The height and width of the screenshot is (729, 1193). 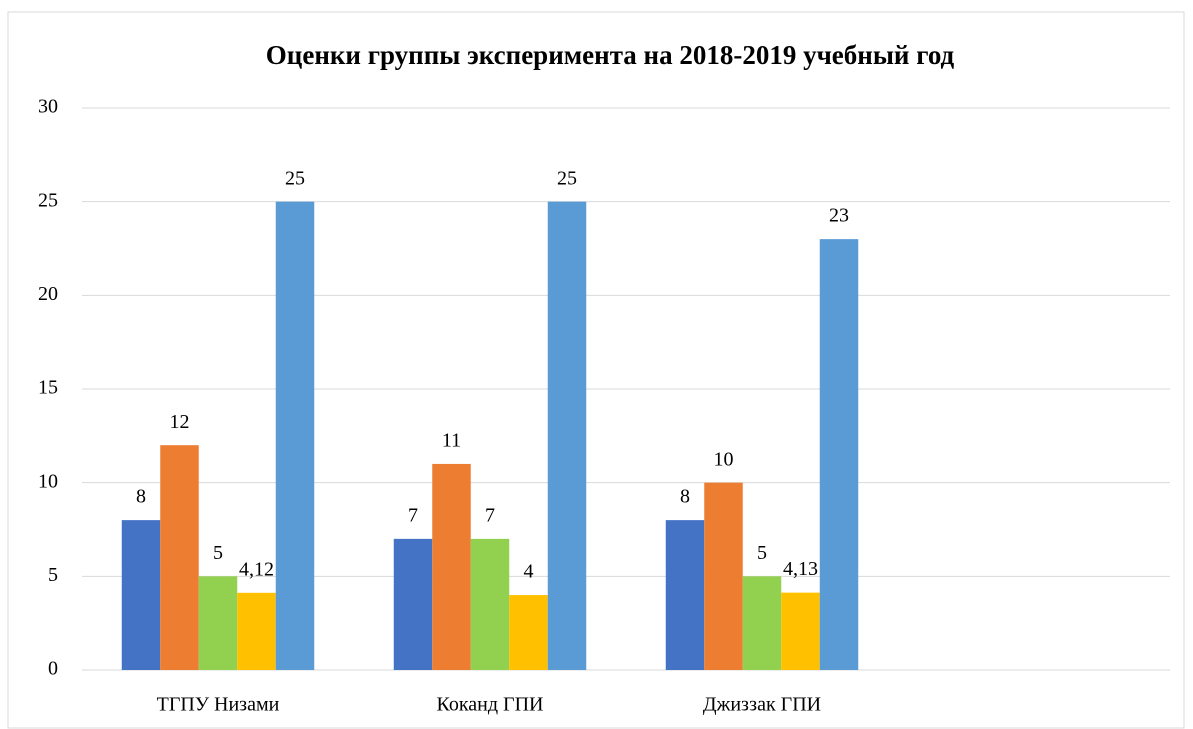 What do you see at coordinates (48, 294) in the screenshot?
I see `y-tick-label: 20` at bounding box center [48, 294].